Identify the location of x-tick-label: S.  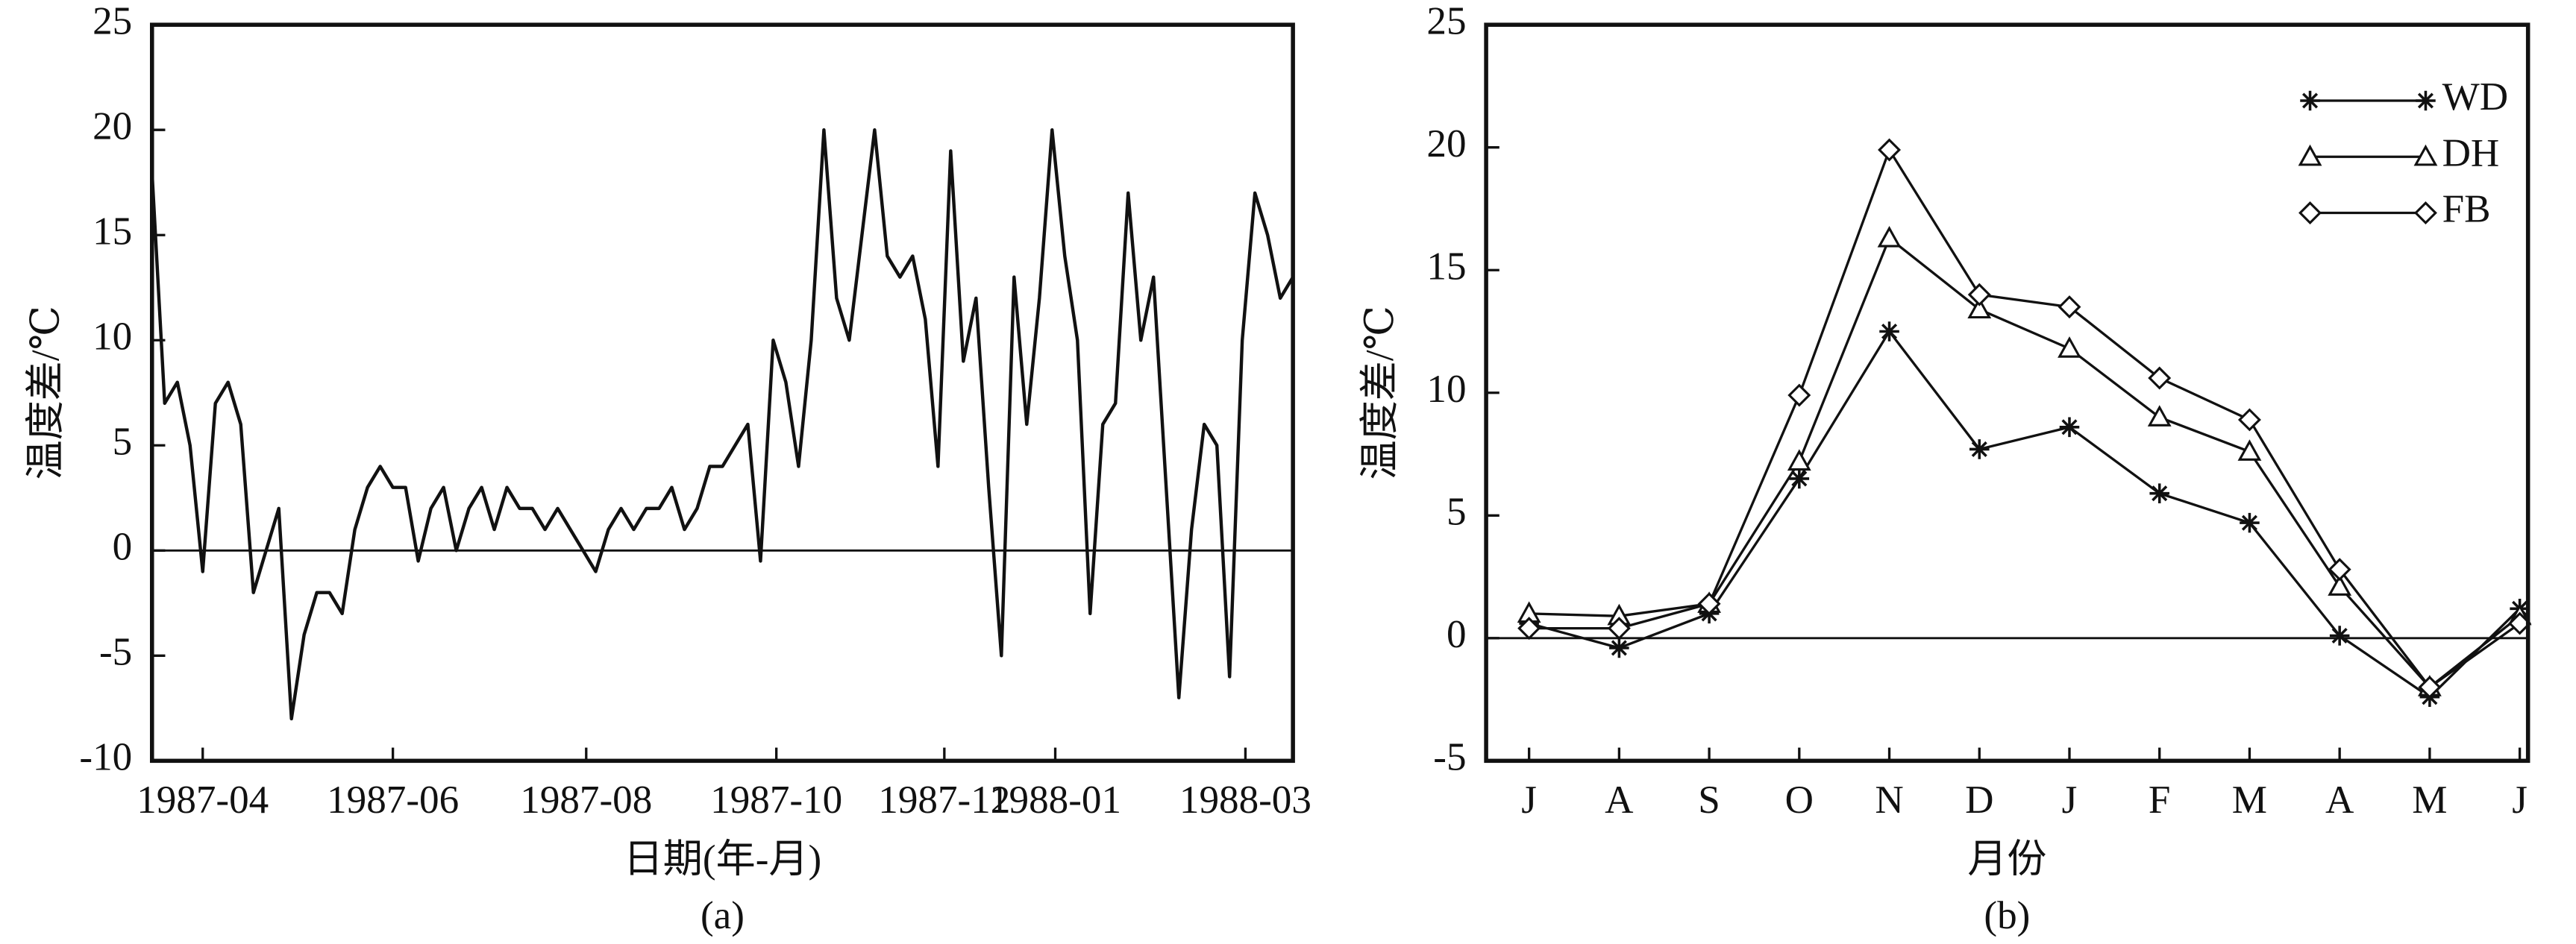
(1709, 800).